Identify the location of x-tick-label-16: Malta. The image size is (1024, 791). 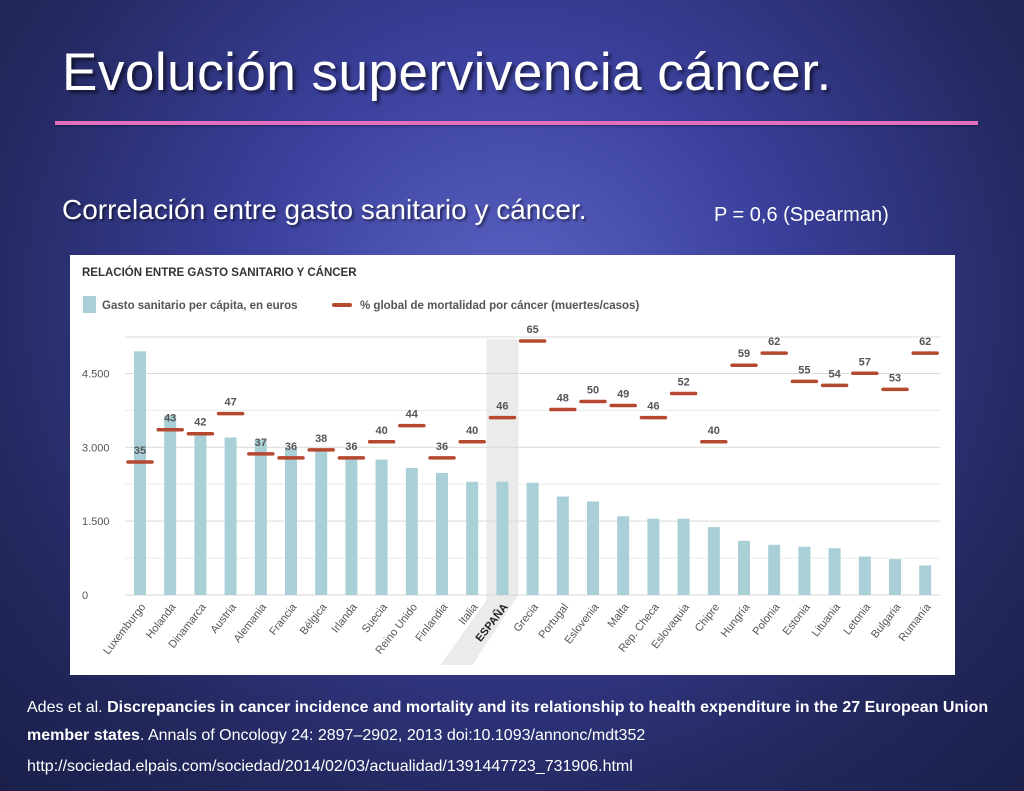
(619, 615).